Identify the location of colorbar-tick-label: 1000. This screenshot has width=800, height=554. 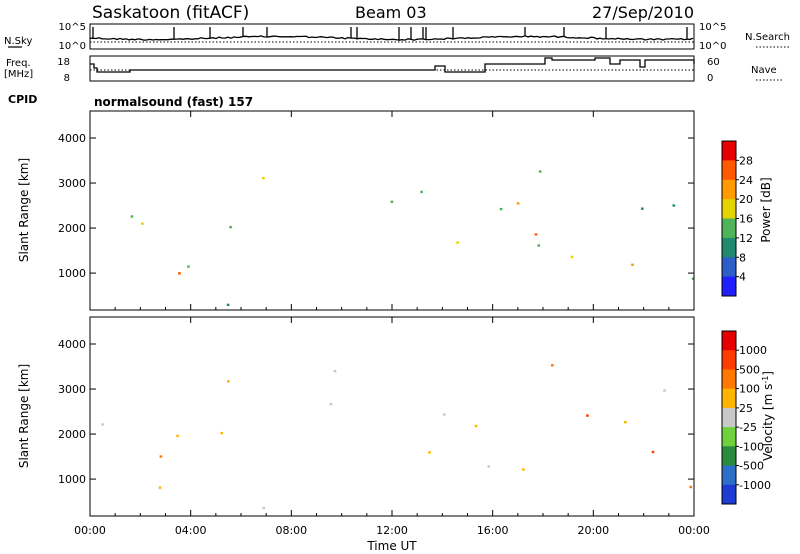
(753, 350).